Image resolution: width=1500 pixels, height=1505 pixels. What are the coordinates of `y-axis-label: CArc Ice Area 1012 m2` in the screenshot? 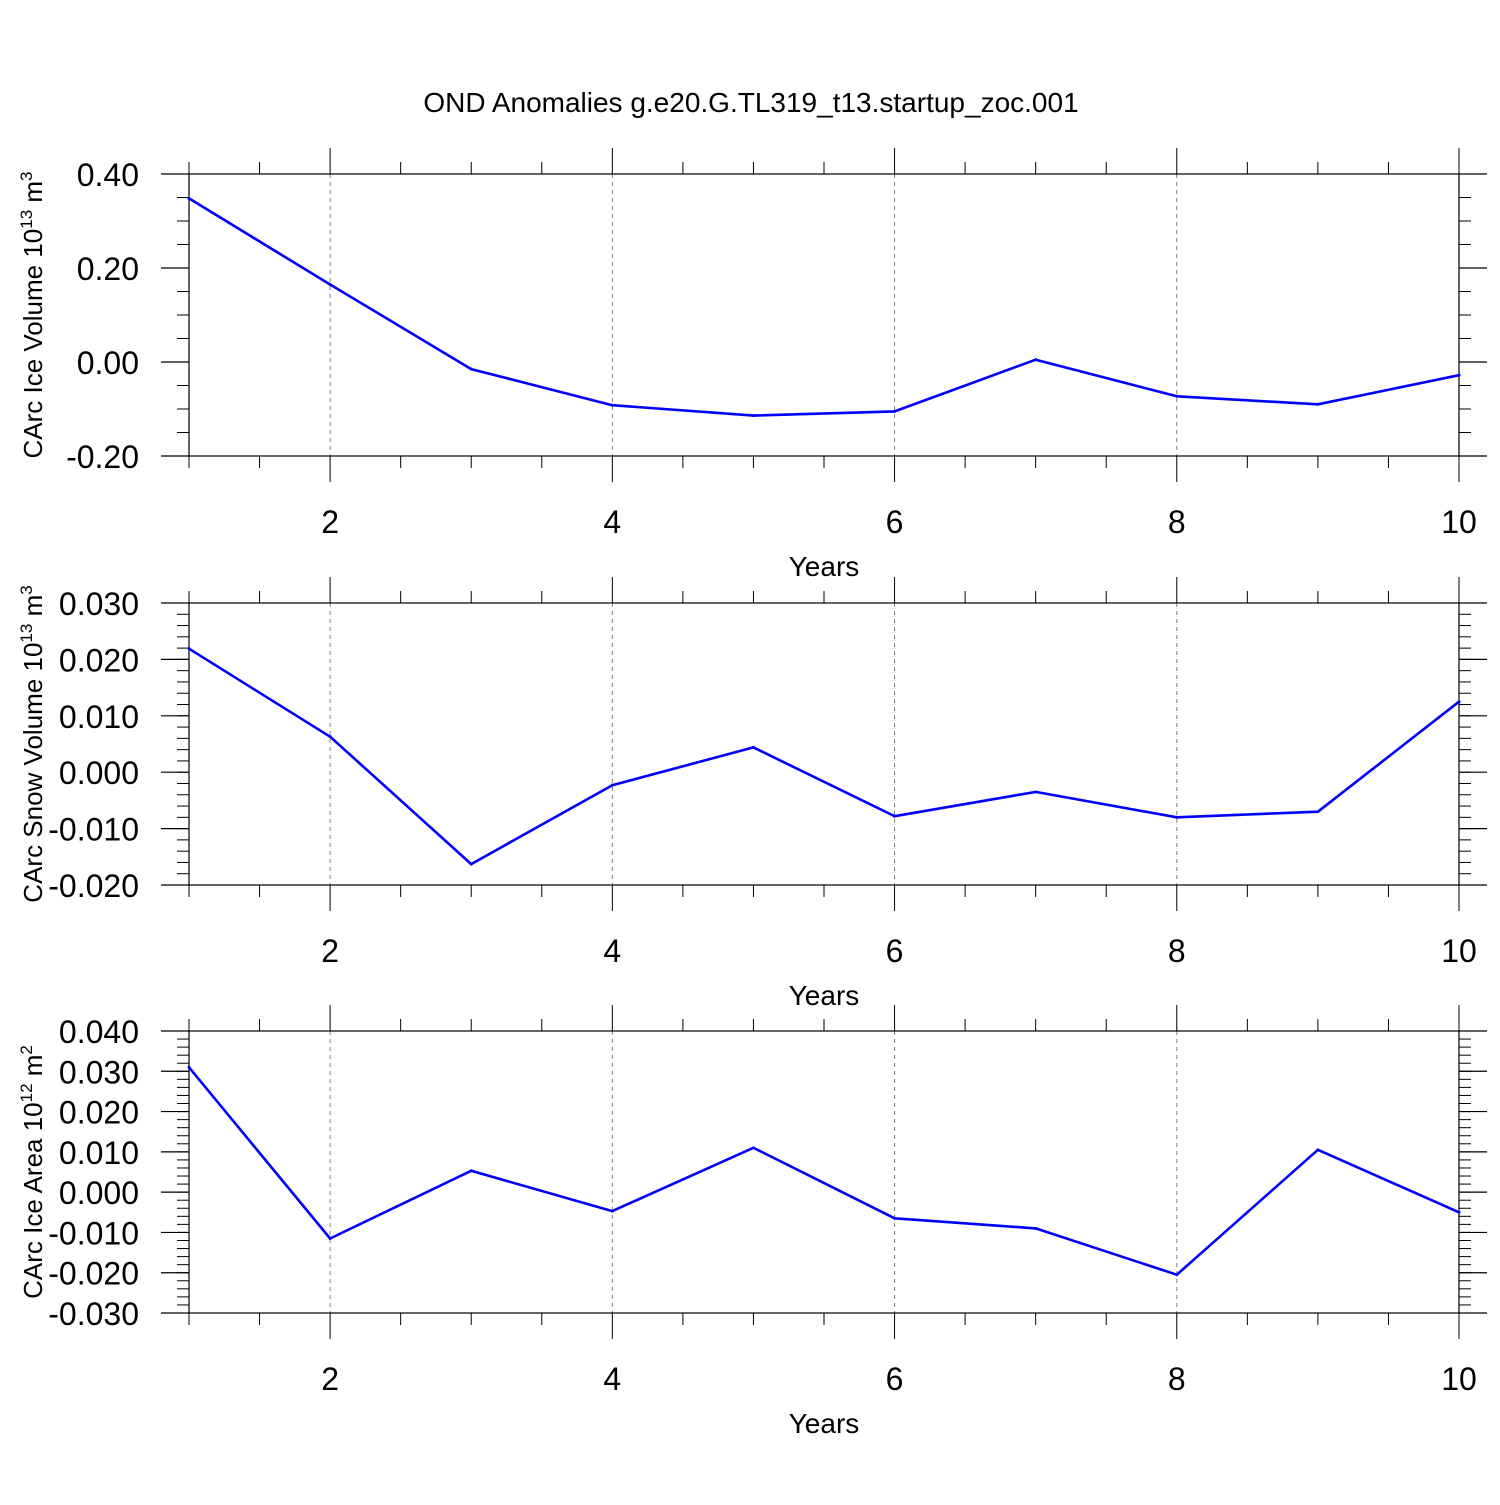 It's located at (32, 1172).